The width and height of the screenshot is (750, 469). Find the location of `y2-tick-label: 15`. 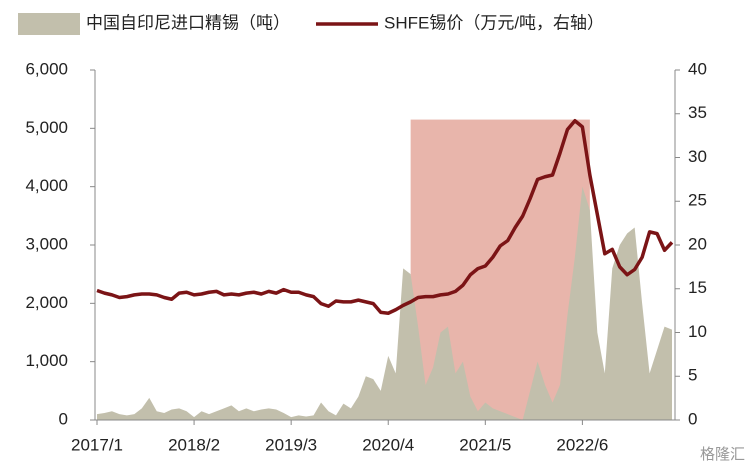

y2-tick-label: 15 is located at coordinates (697, 287).